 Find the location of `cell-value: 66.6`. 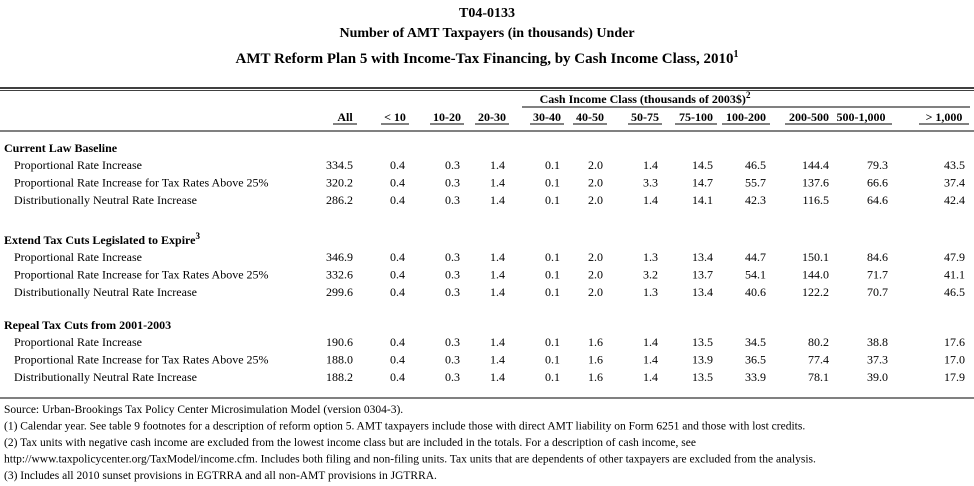

cell-value: 66.6 is located at coordinates (877, 183).